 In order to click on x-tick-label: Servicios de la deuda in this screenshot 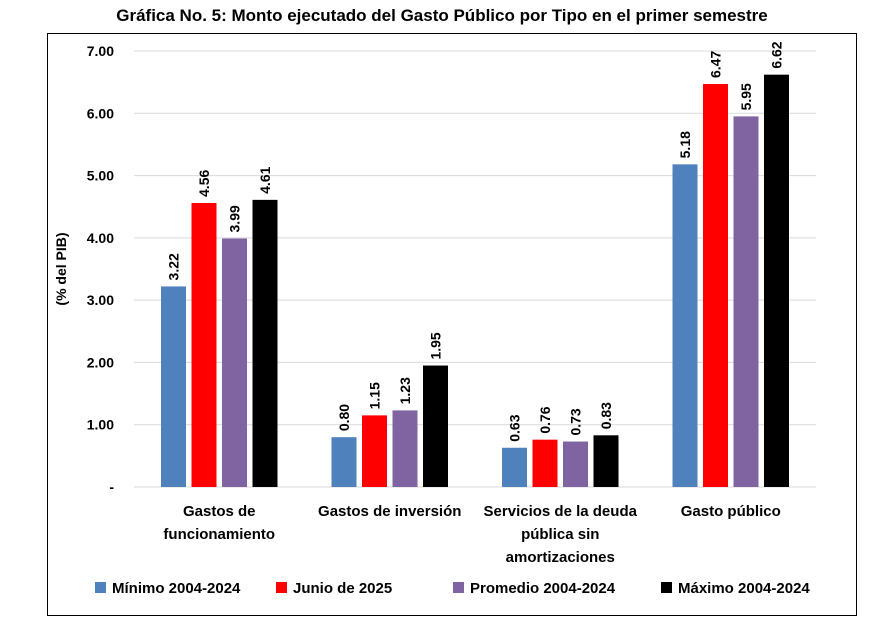, I will do `click(561, 511)`.